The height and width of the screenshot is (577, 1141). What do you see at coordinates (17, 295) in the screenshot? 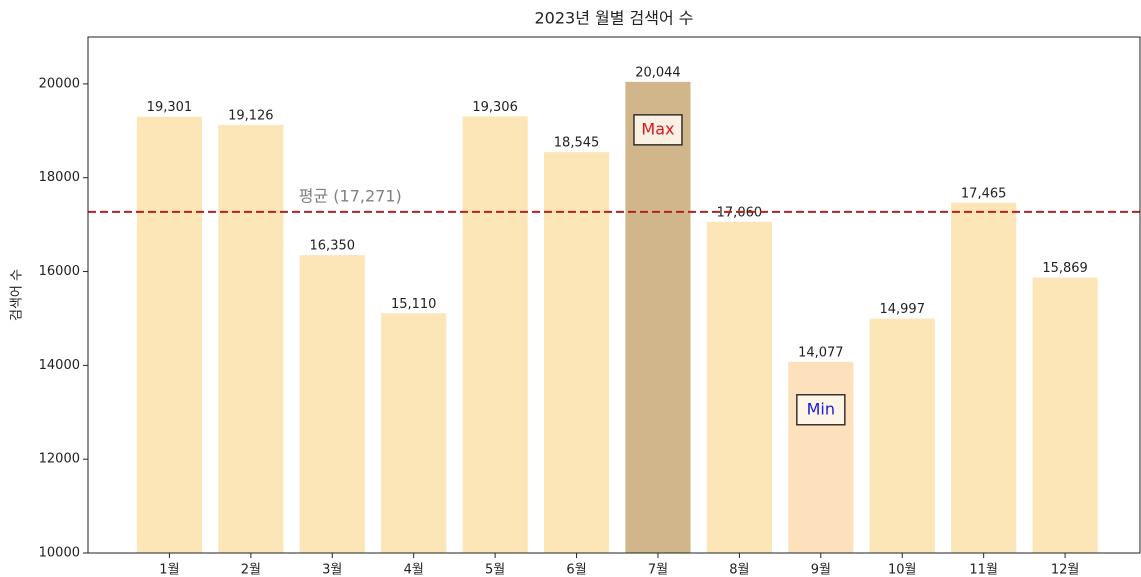
I see `y-axis-label: 검색어 수` at bounding box center [17, 295].